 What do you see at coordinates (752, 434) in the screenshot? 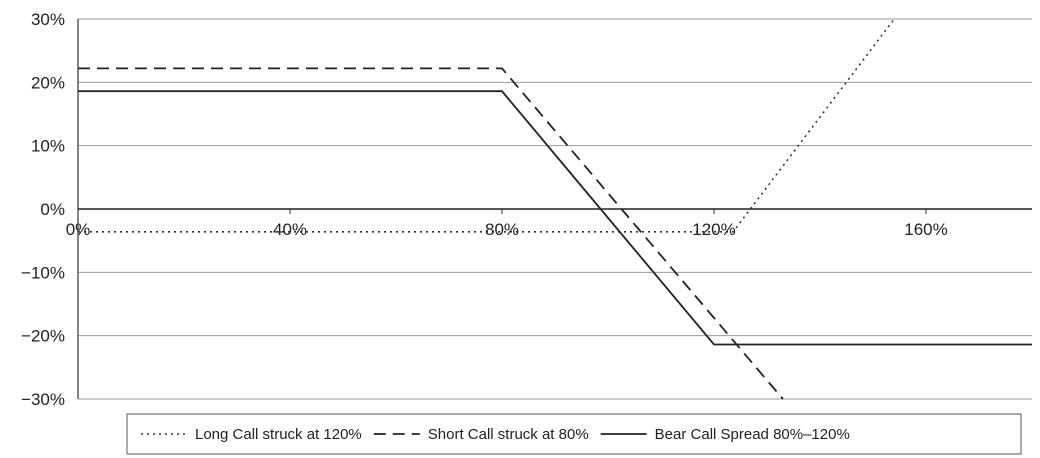
I see `legend-label-3: Bear Call Spread 80%–120%` at bounding box center [752, 434].